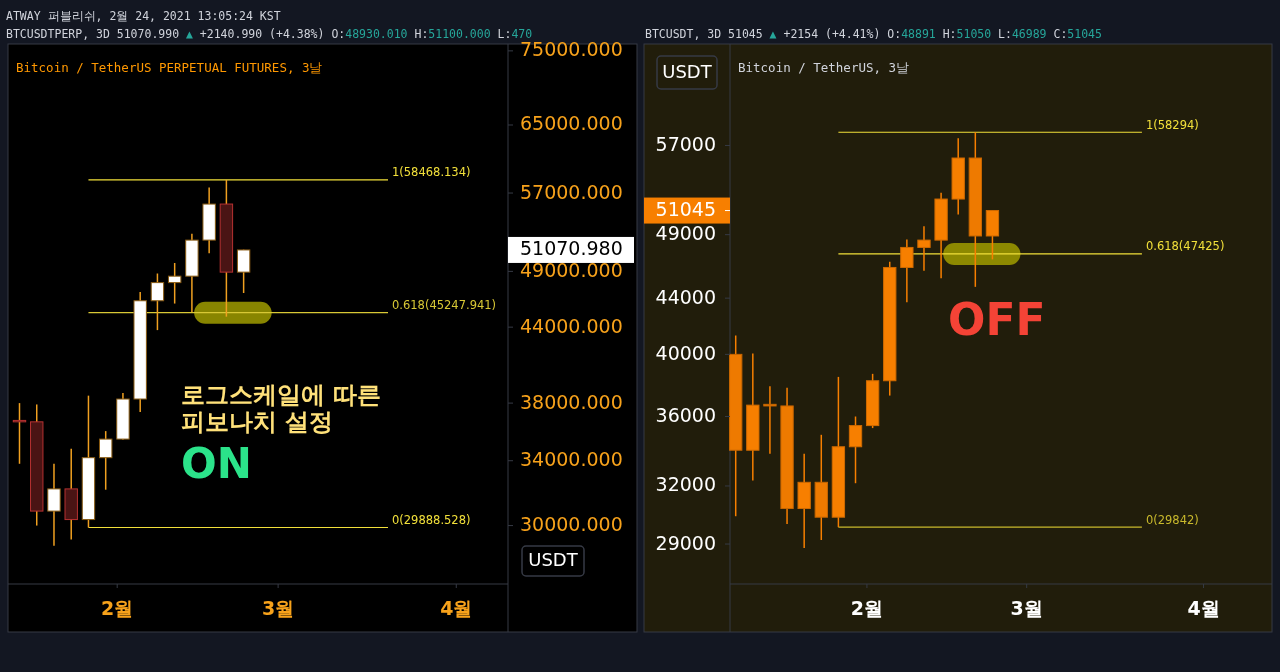 This screenshot has height=672, width=1280. Describe the element at coordinates (1172, 519) in the screenshot. I see `ref-line-label: 0(29842)` at that location.